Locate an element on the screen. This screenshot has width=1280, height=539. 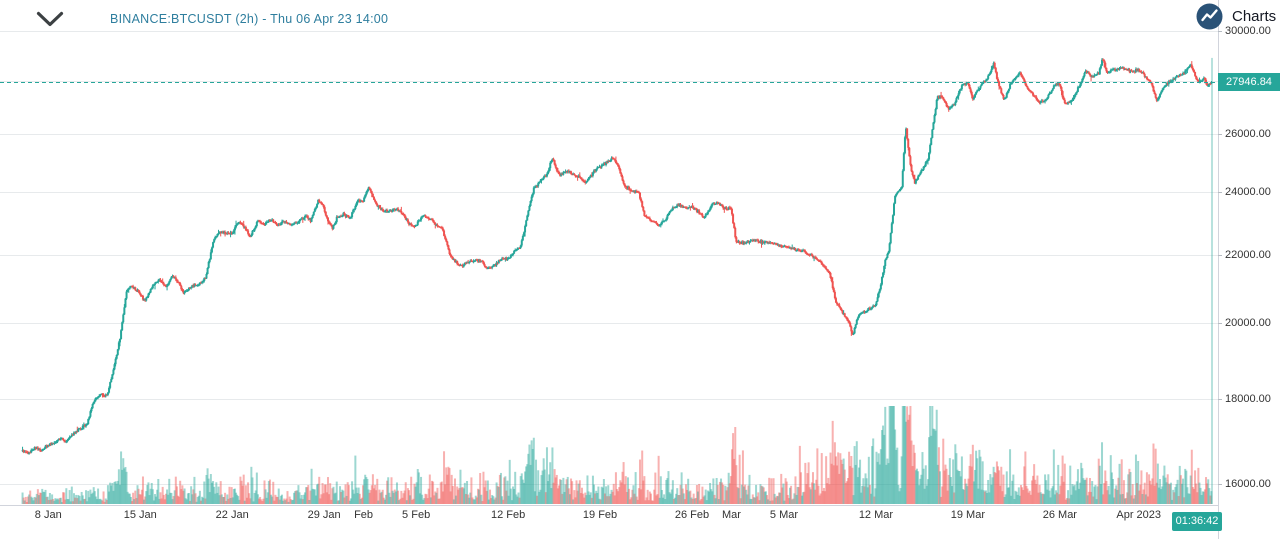
attribution-label: Charts is located at coordinates (1254, 16).